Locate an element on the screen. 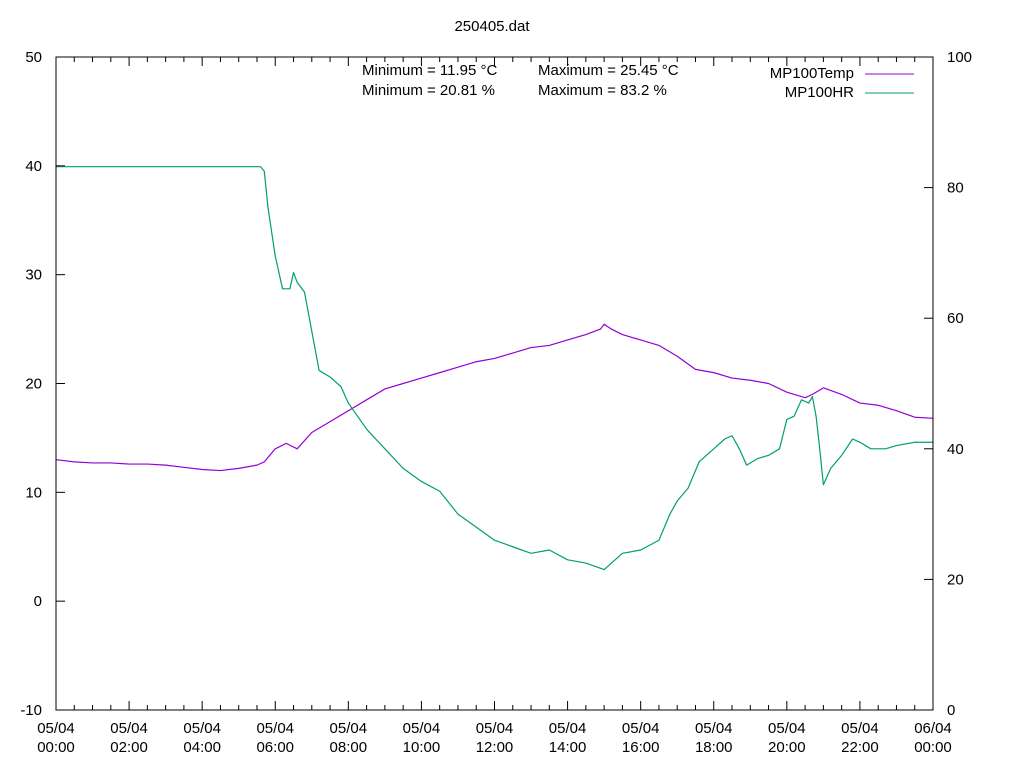 This screenshot has width=1024, height=768. legend-label-temp: MP100Temp is located at coordinates (812, 73).